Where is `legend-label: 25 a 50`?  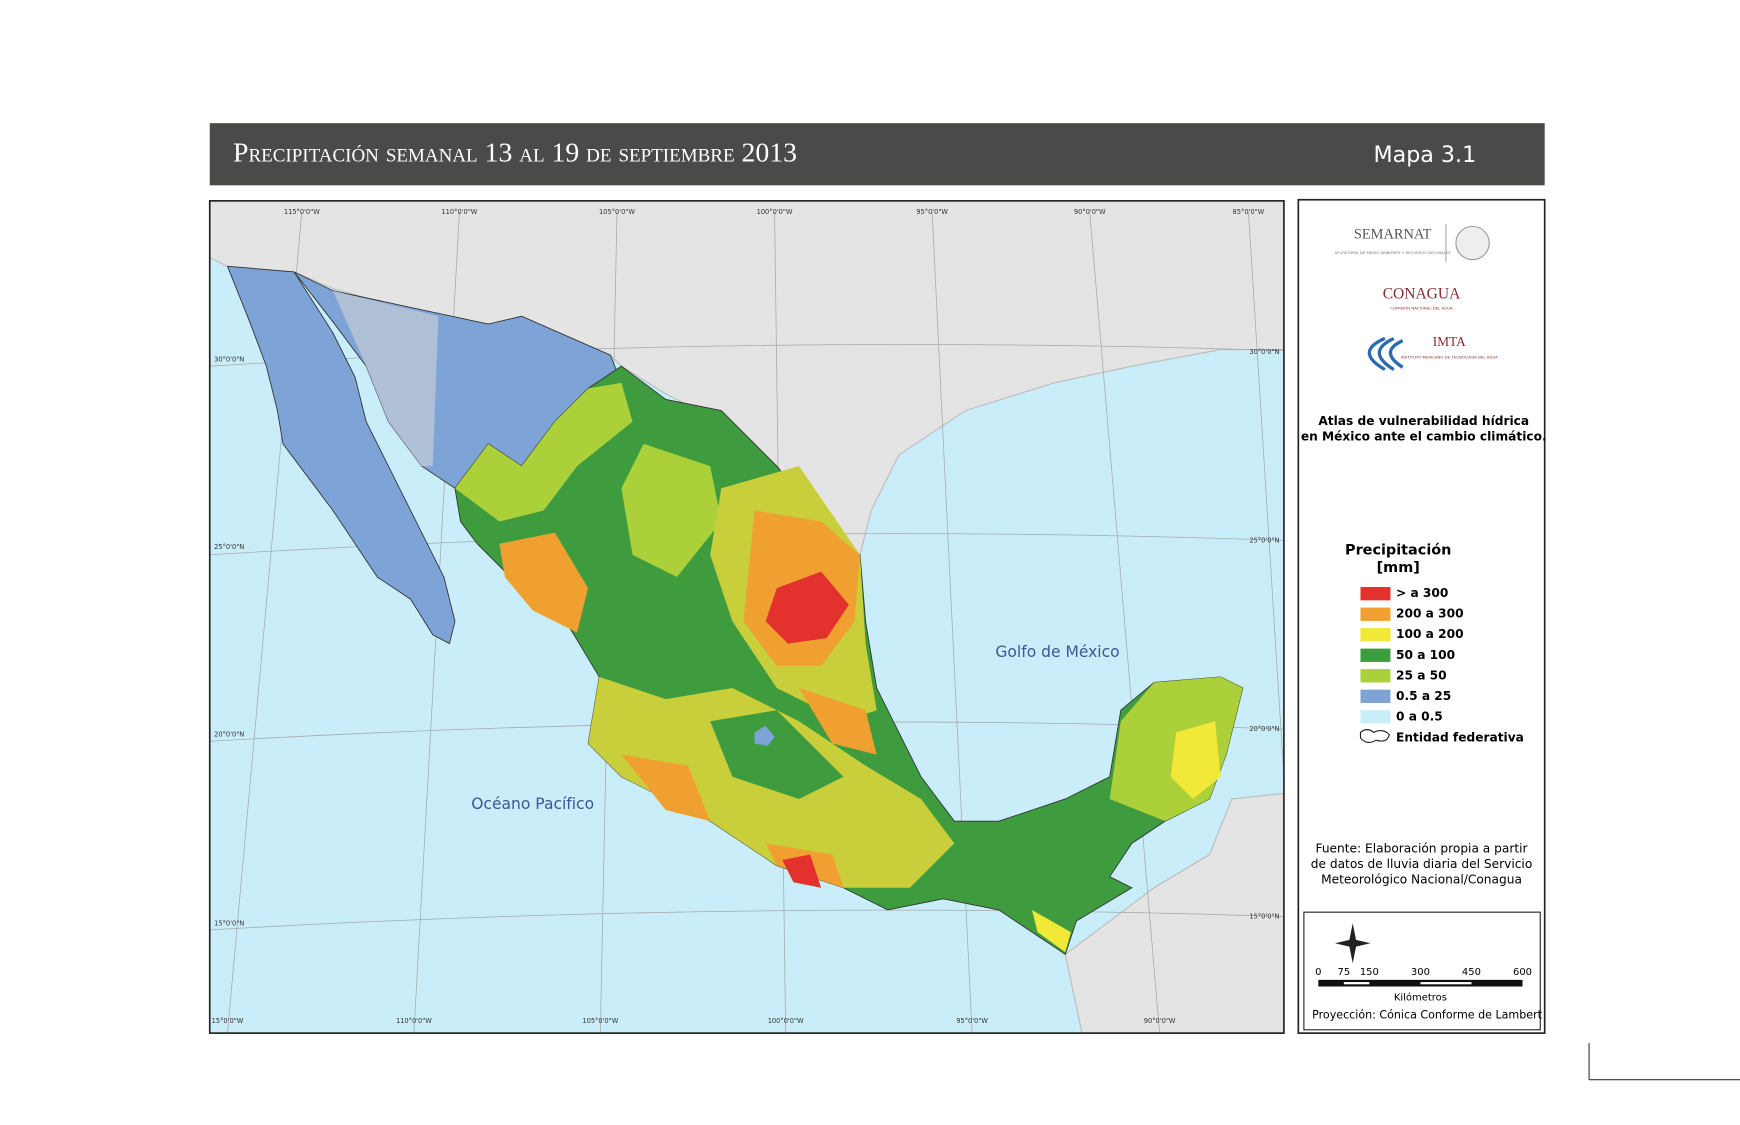 legend-label: 25 a 50 is located at coordinates (1421, 675).